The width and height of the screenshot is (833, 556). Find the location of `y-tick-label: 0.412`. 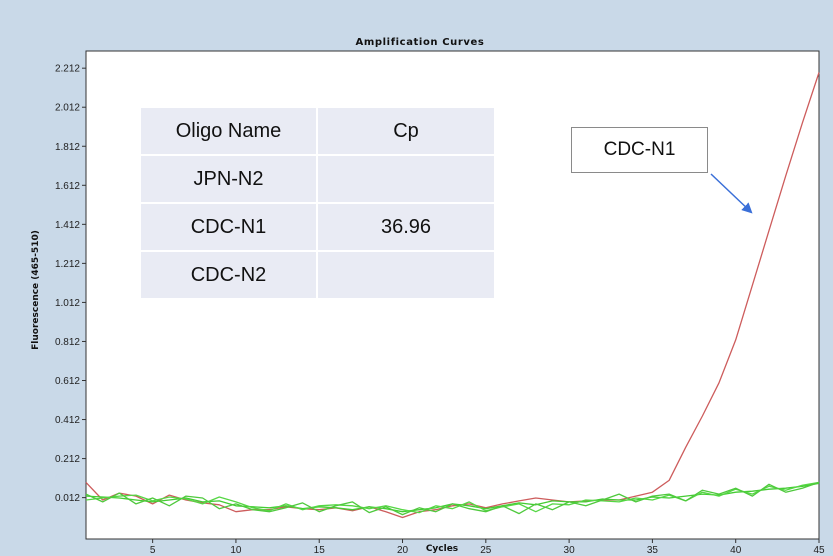

y-tick-label: 0.412 is located at coordinates (67, 420).